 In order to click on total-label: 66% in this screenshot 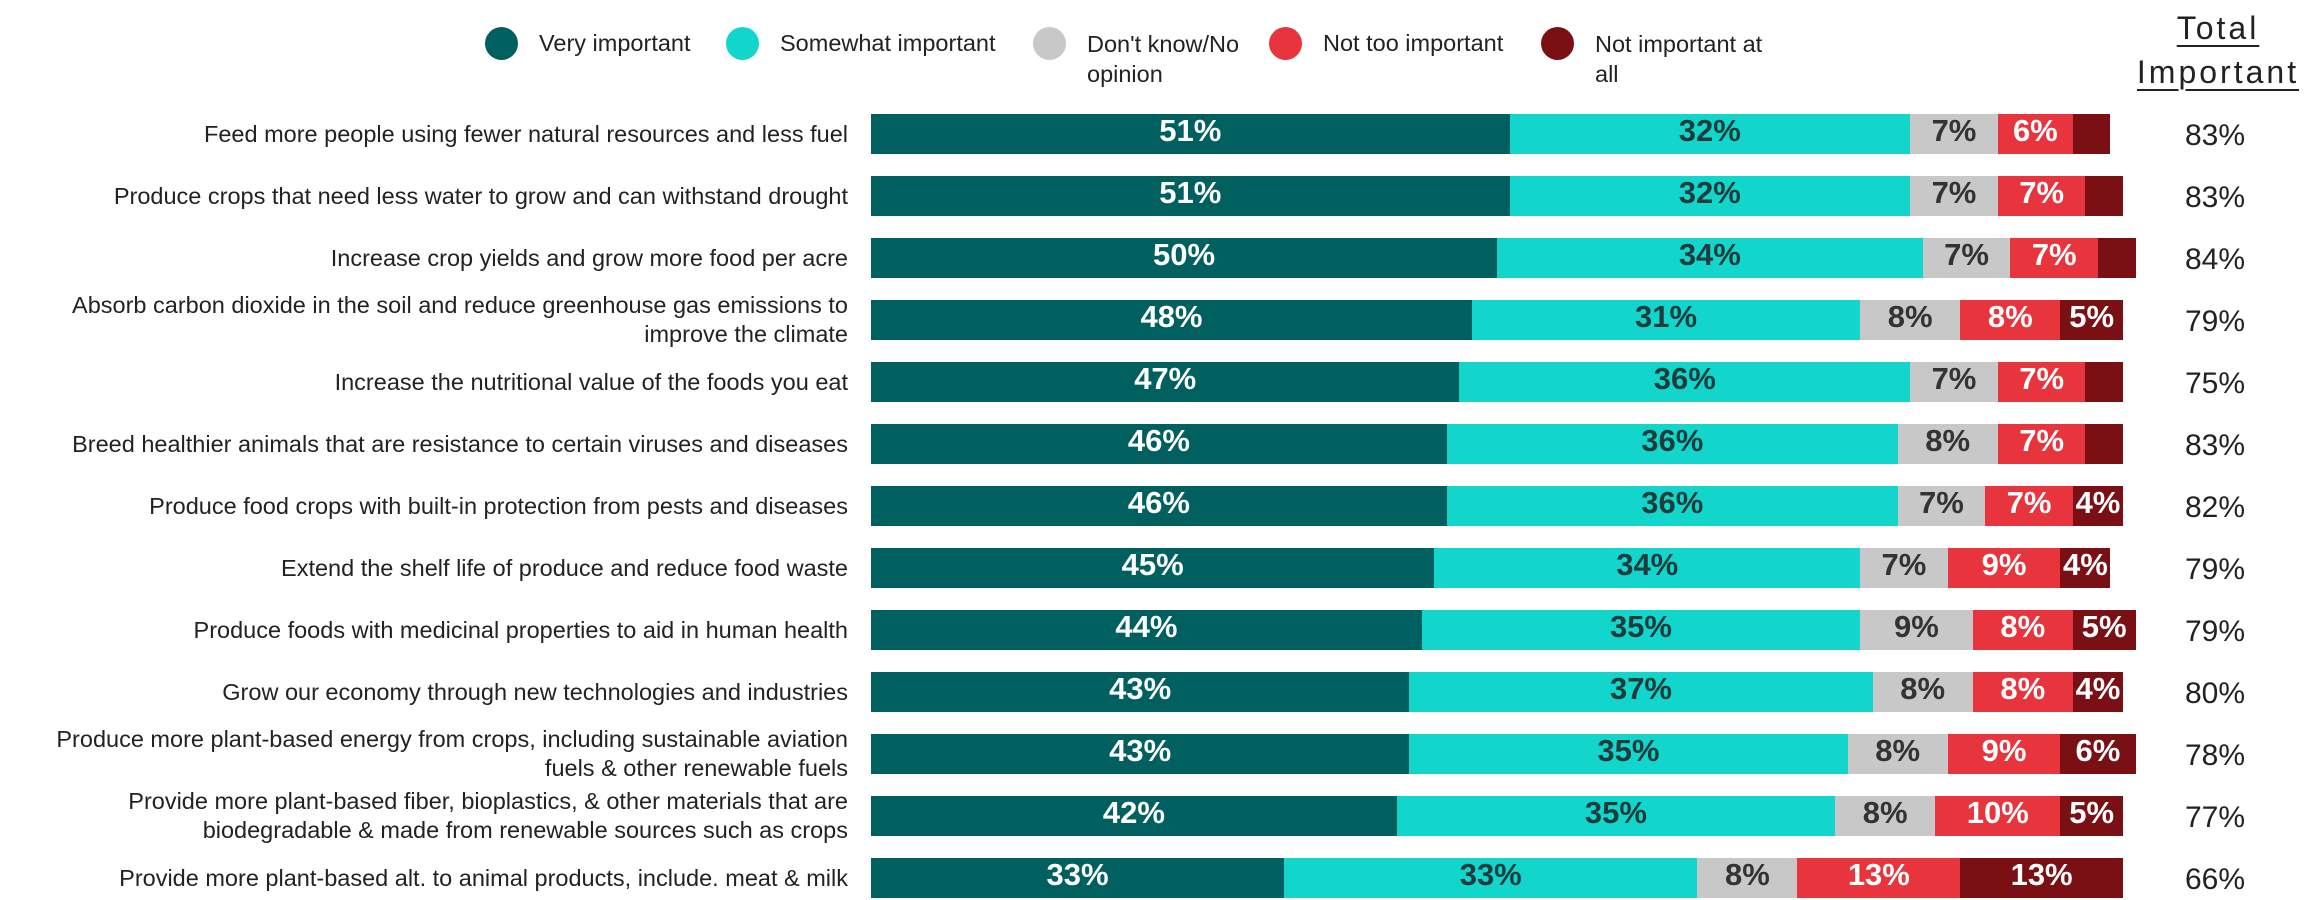, I will do `click(2215, 879)`.